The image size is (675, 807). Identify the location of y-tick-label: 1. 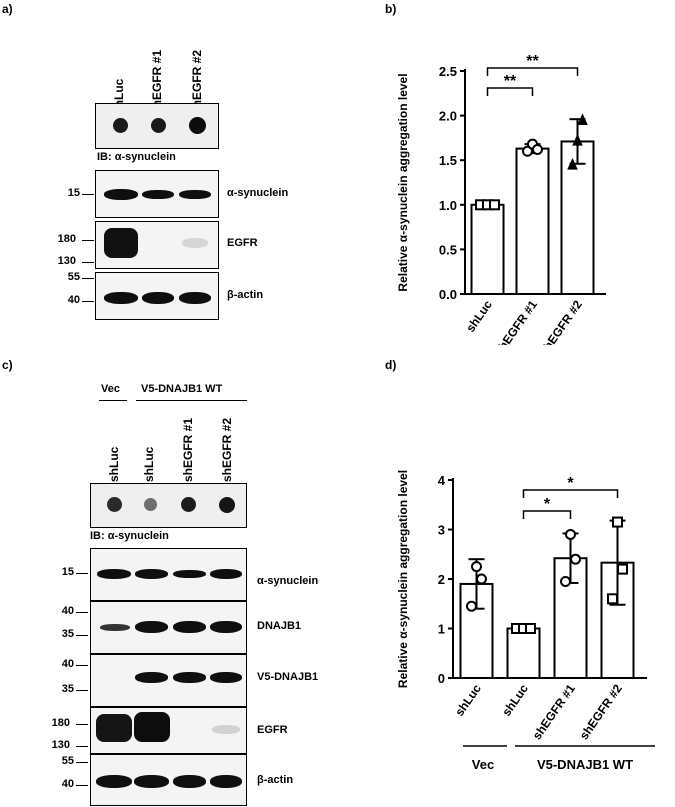
(441, 629).